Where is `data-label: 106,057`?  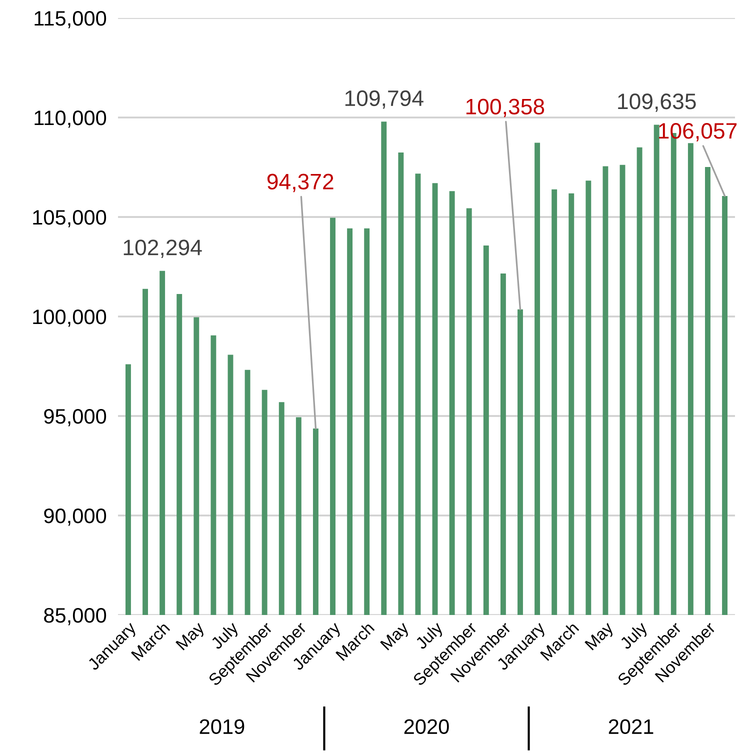
data-label: 106,057 is located at coordinates (698, 132).